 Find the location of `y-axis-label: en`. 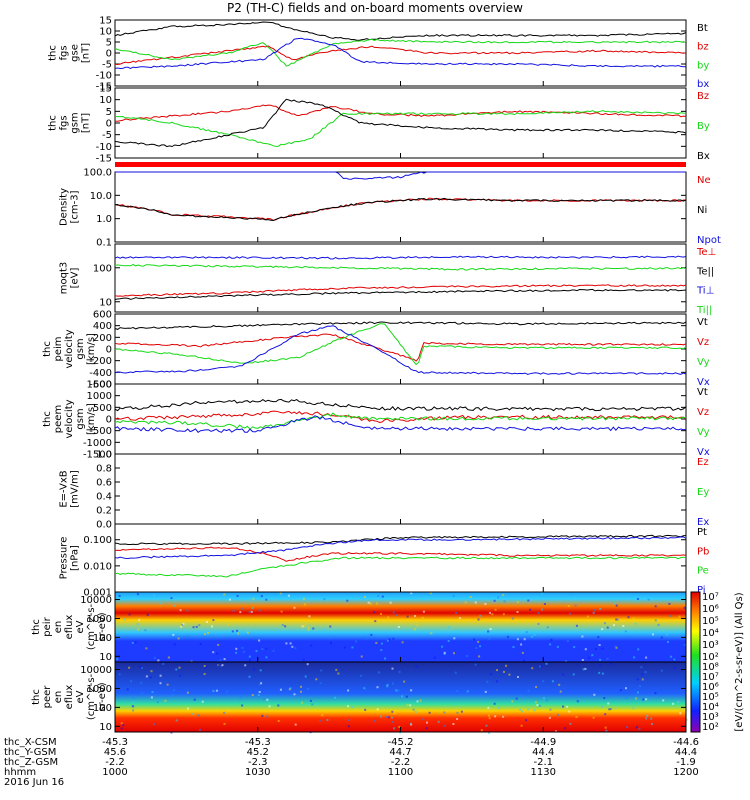

y-axis-label: en is located at coordinates (58, 697).